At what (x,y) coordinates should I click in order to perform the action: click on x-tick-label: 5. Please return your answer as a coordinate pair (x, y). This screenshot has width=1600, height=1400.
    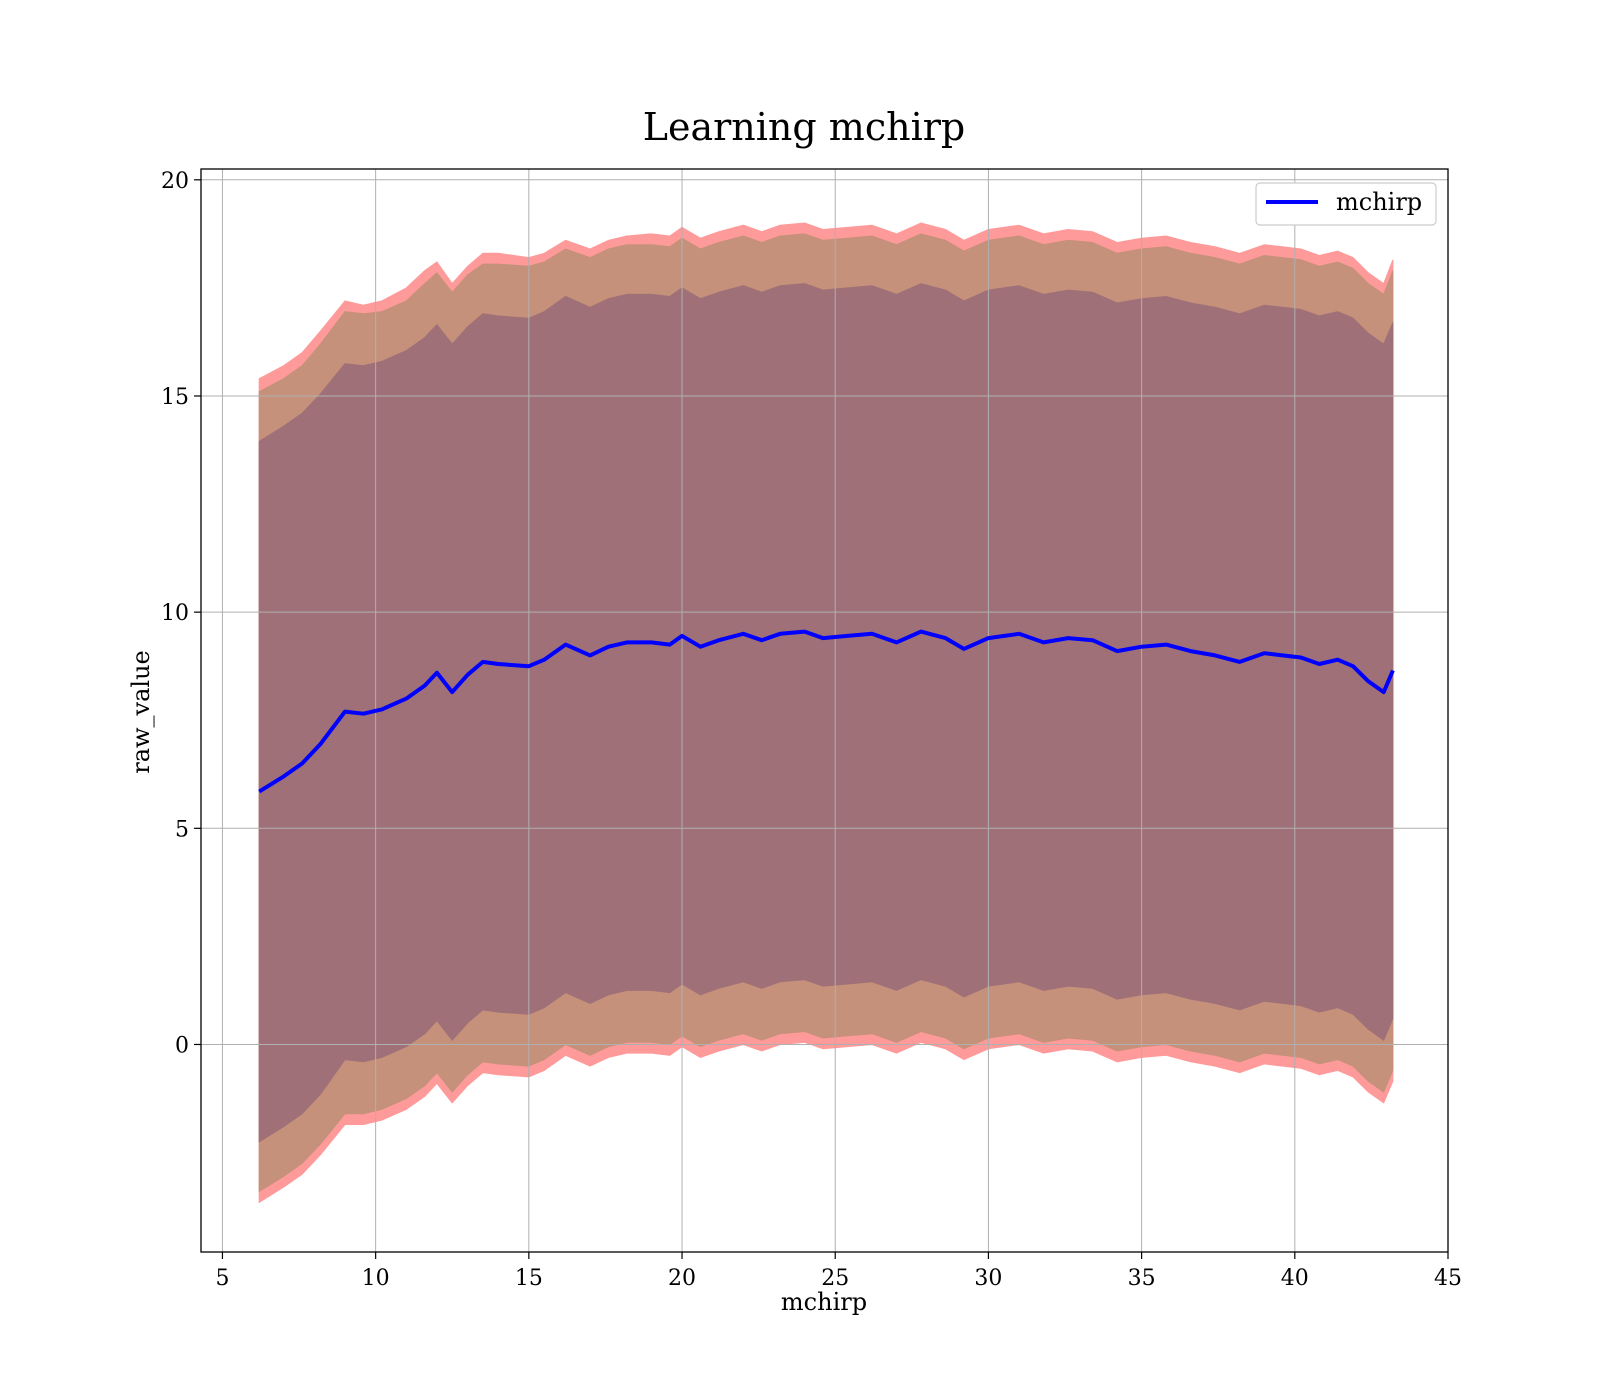
    Looking at the image, I should click on (222, 1278).